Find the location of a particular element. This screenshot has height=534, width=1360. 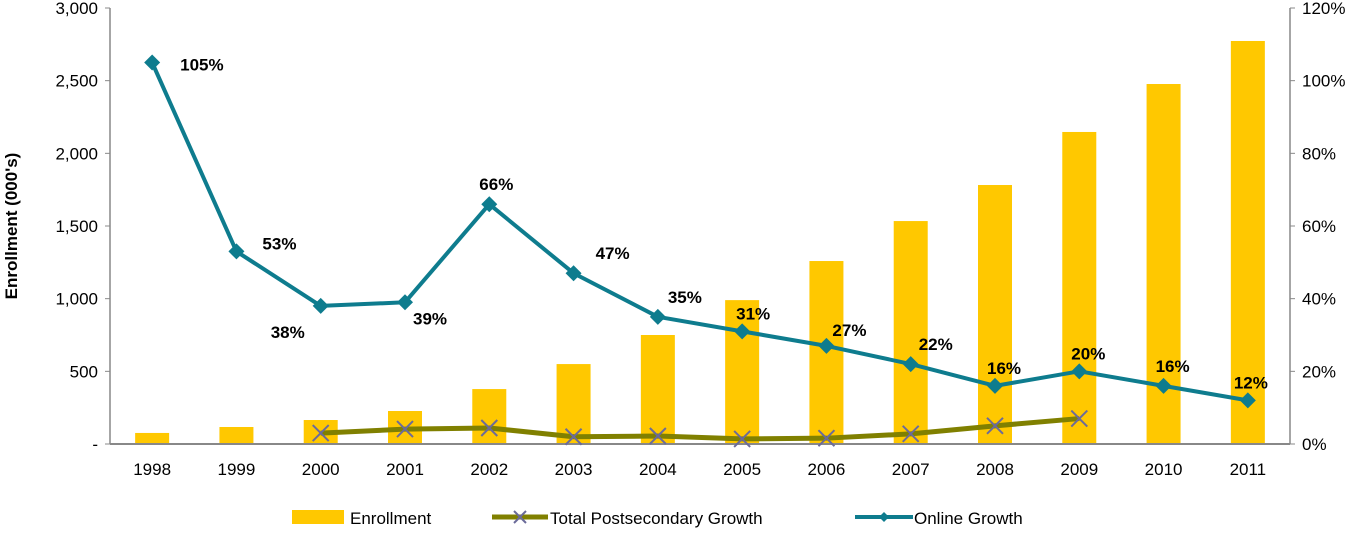

y2-tick-label: 60% is located at coordinates (1319, 226).